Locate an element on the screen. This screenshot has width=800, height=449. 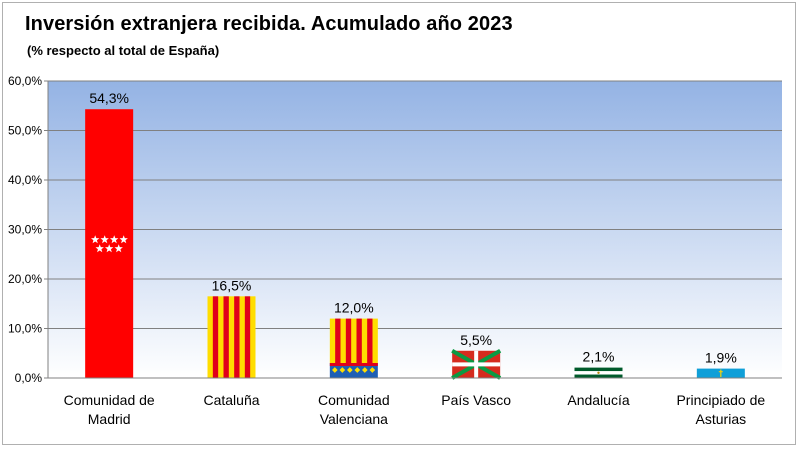
x-category-label: País Vasco is located at coordinates (476, 400).